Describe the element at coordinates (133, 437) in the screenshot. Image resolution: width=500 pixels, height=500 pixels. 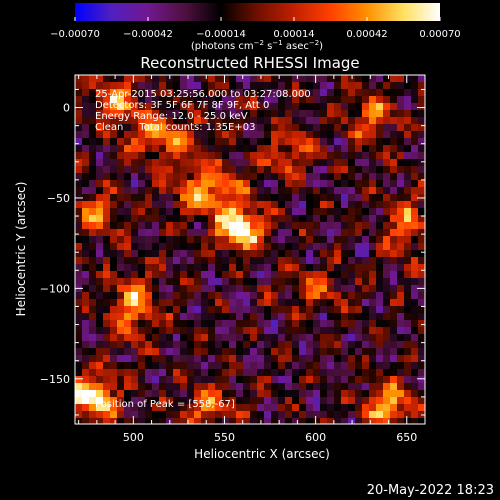
I see `x-tick-label: 500` at that location.